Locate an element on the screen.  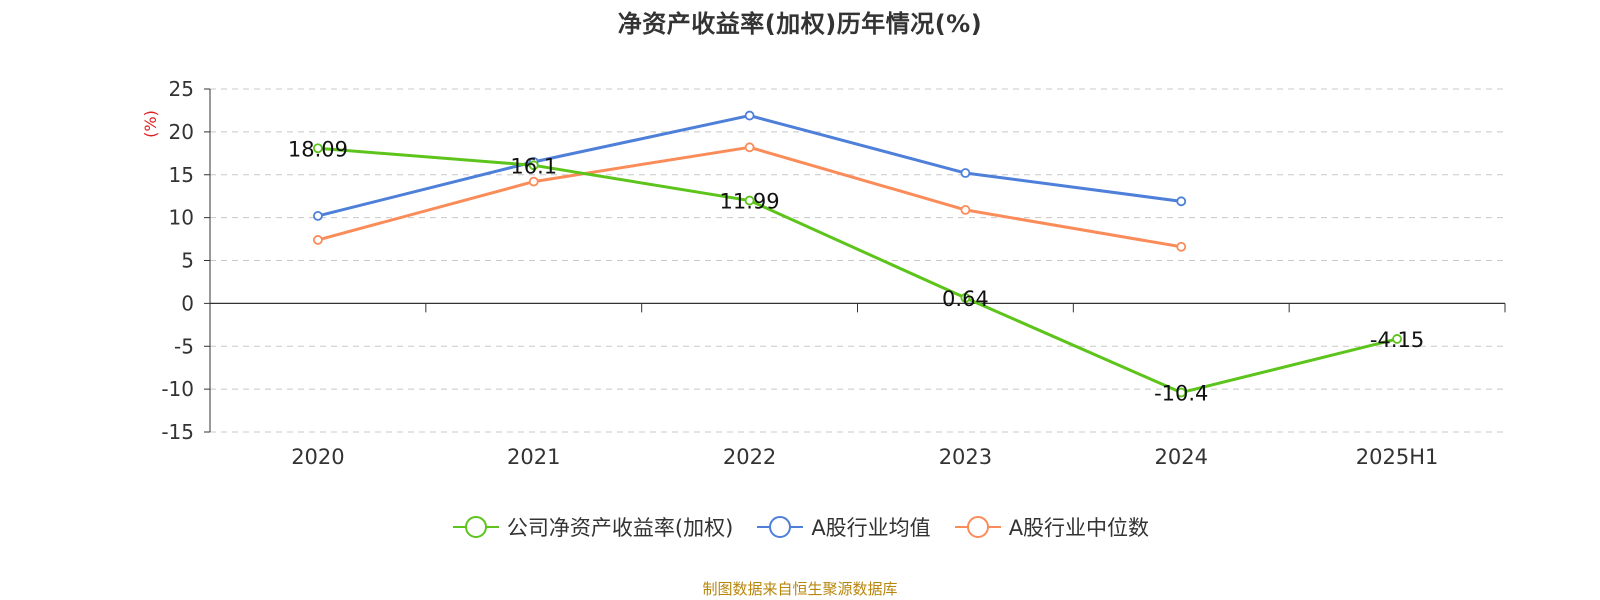
legend: 公司净资产收益率(加权) A股行业均值 A股行业中位数 is located at coordinates (800, 527).